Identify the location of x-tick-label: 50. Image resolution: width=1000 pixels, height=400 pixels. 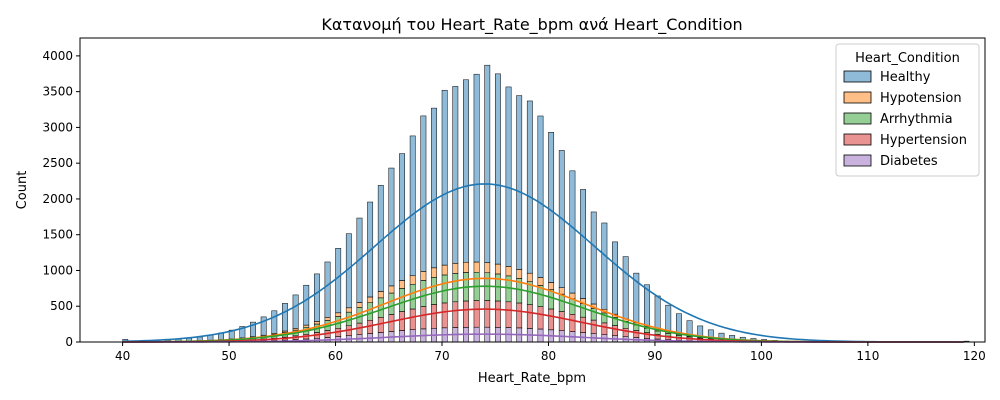
(228, 356).